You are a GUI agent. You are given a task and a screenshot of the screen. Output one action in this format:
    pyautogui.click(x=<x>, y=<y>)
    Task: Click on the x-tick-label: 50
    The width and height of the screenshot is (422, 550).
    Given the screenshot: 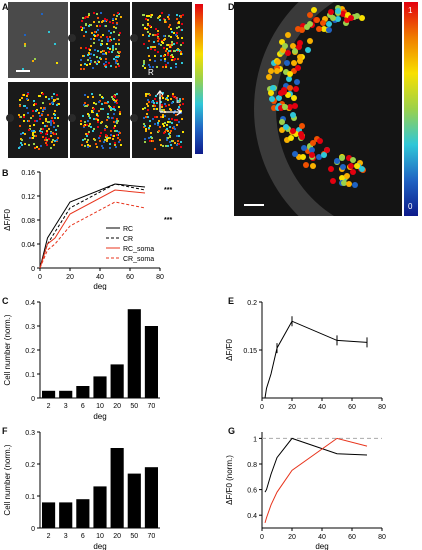 What is the action you would take?
    pyautogui.click(x=134, y=536)
    